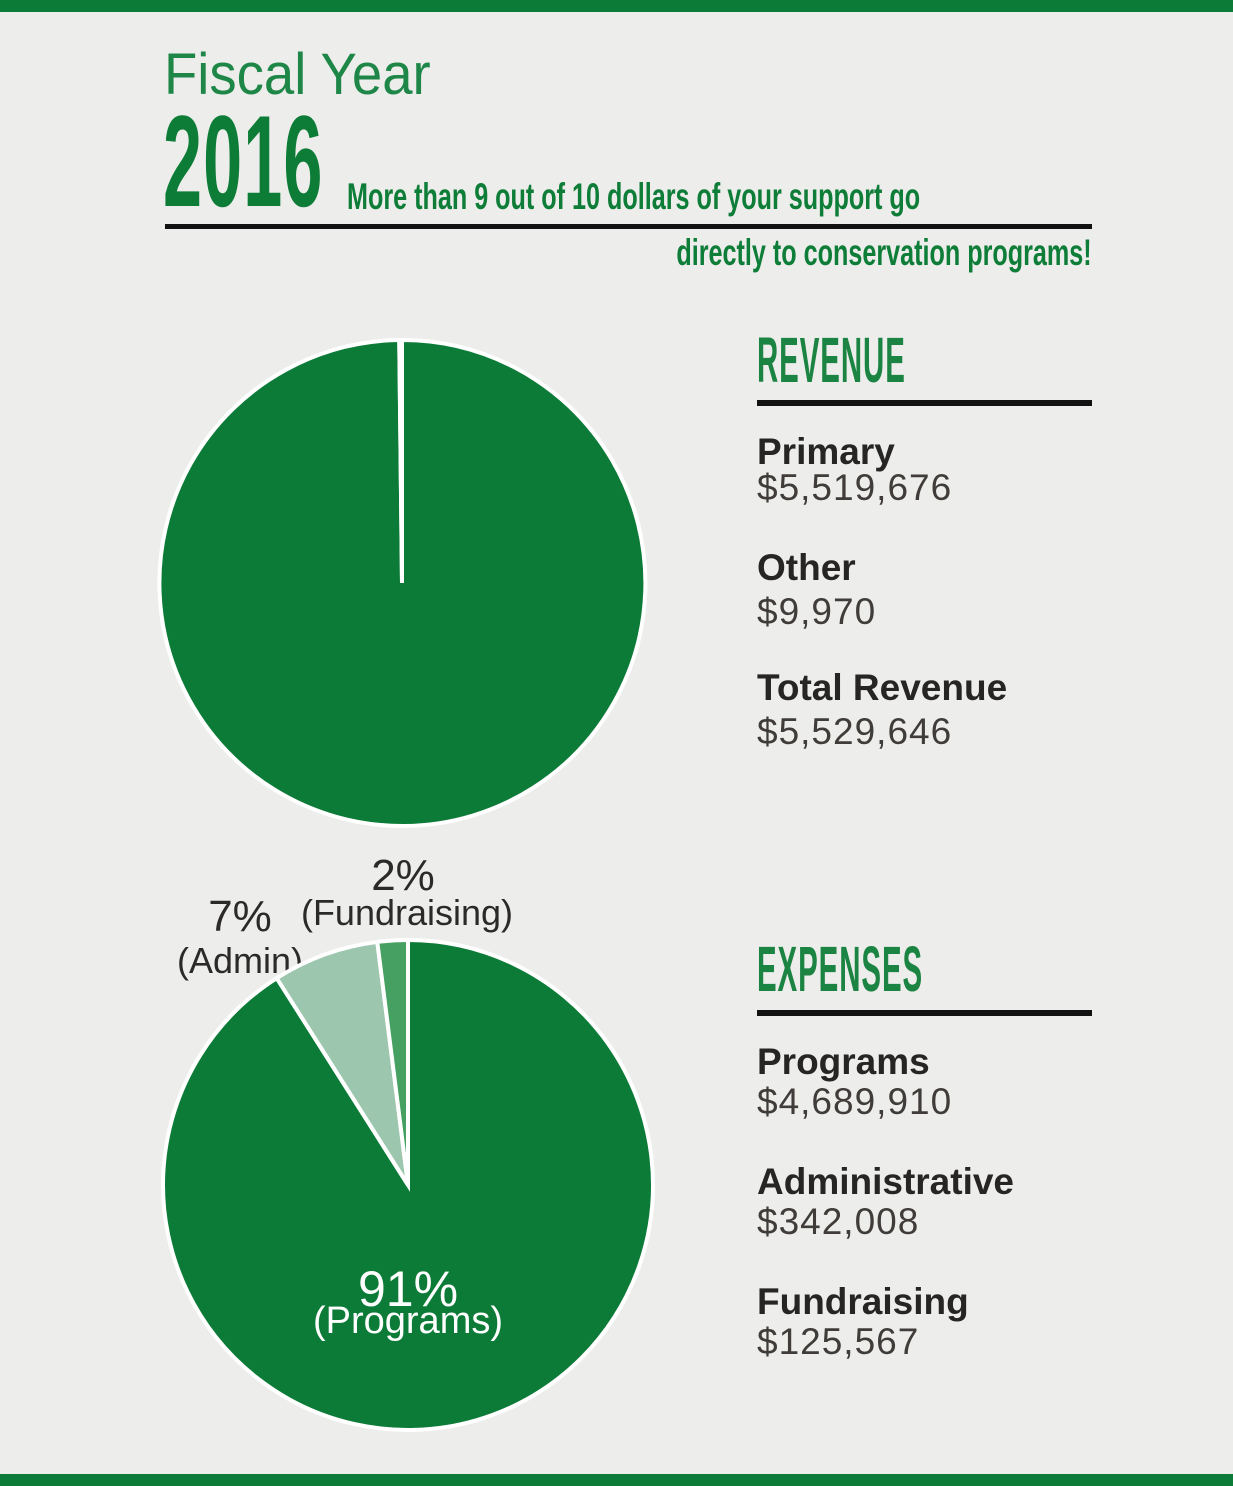  I want to click on revenue-item-value: $9,970, so click(817, 611).